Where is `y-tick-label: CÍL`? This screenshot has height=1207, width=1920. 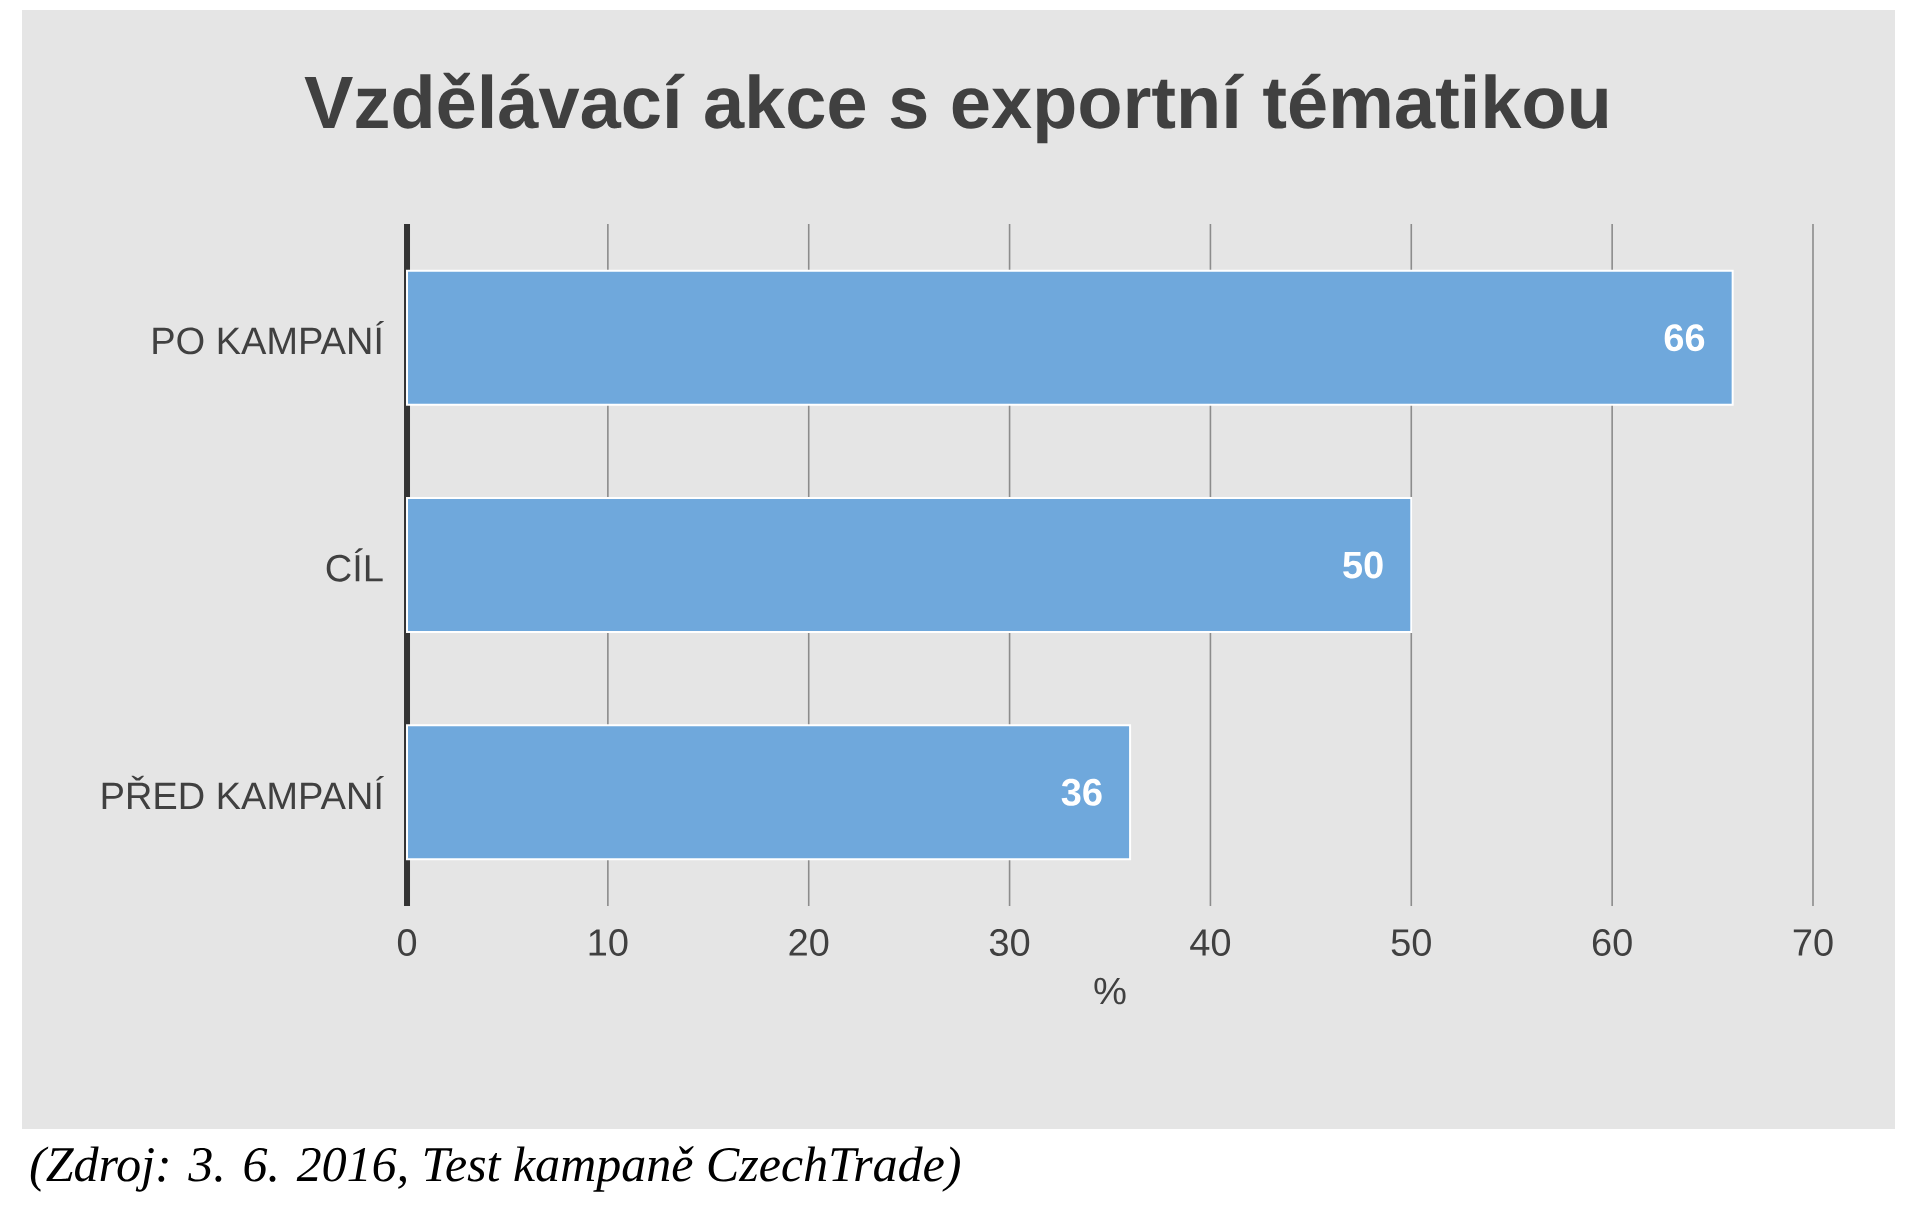 y-tick-label: CÍL is located at coordinates (354, 565).